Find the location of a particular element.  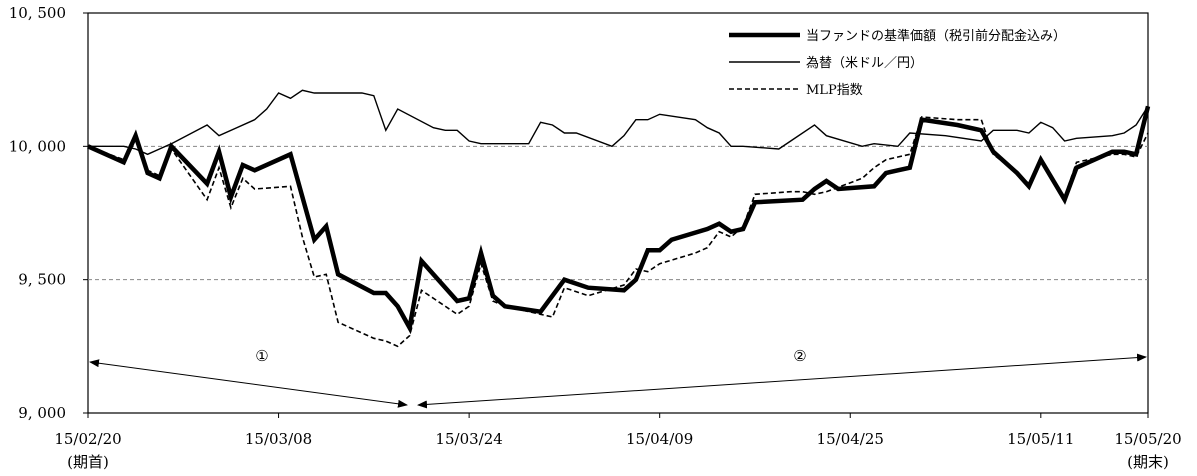

period-1-arrow is located at coordinates (248, 383).